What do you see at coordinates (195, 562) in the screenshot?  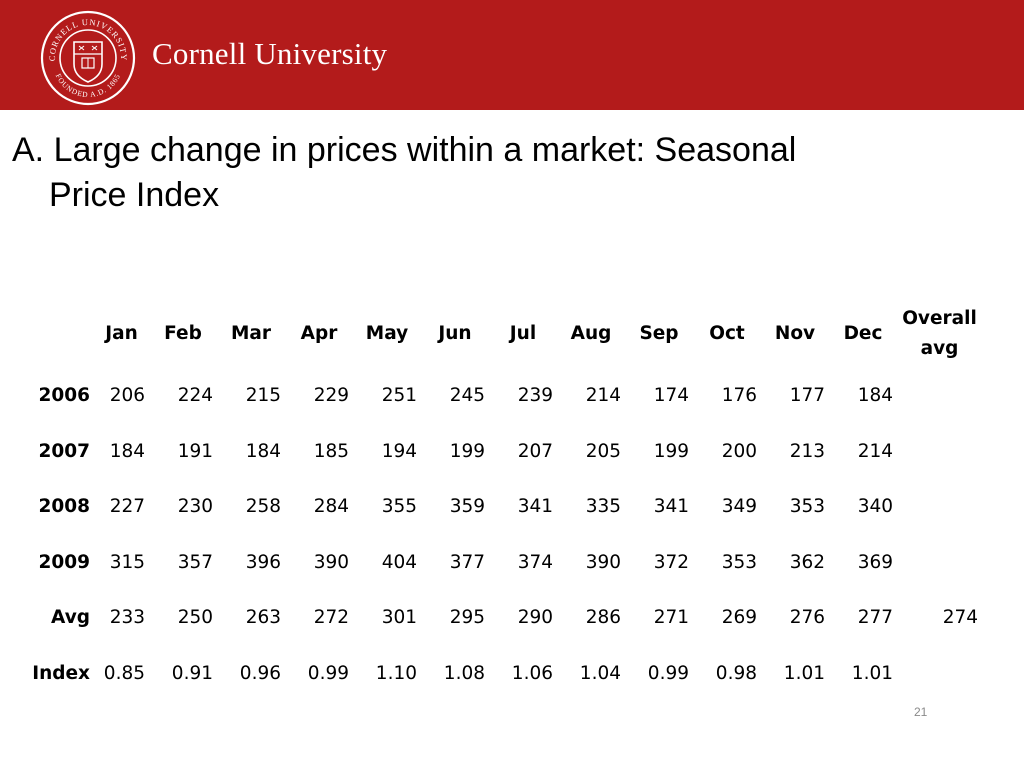 I see `table-cell: 357` at bounding box center [195, 562].